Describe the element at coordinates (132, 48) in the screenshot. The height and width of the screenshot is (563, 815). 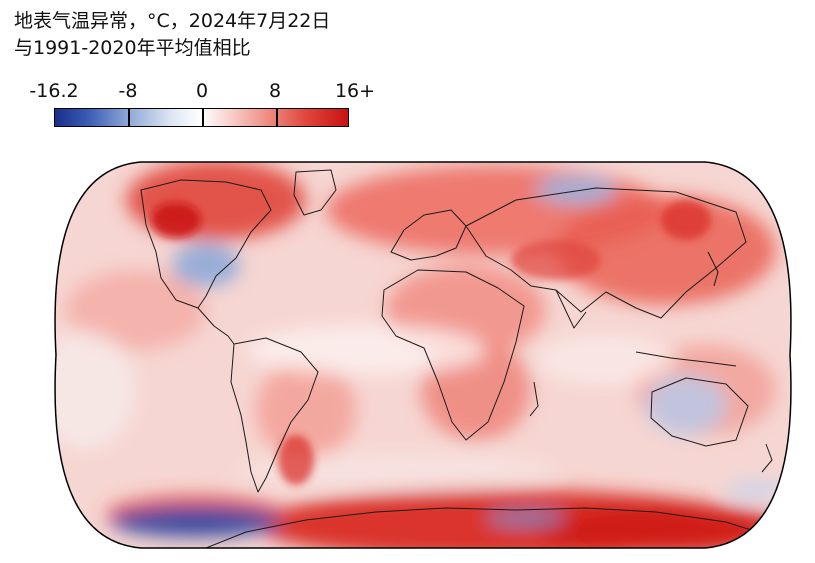
I see `title-line-2: 与1991-2020年平均值相比` at that location.